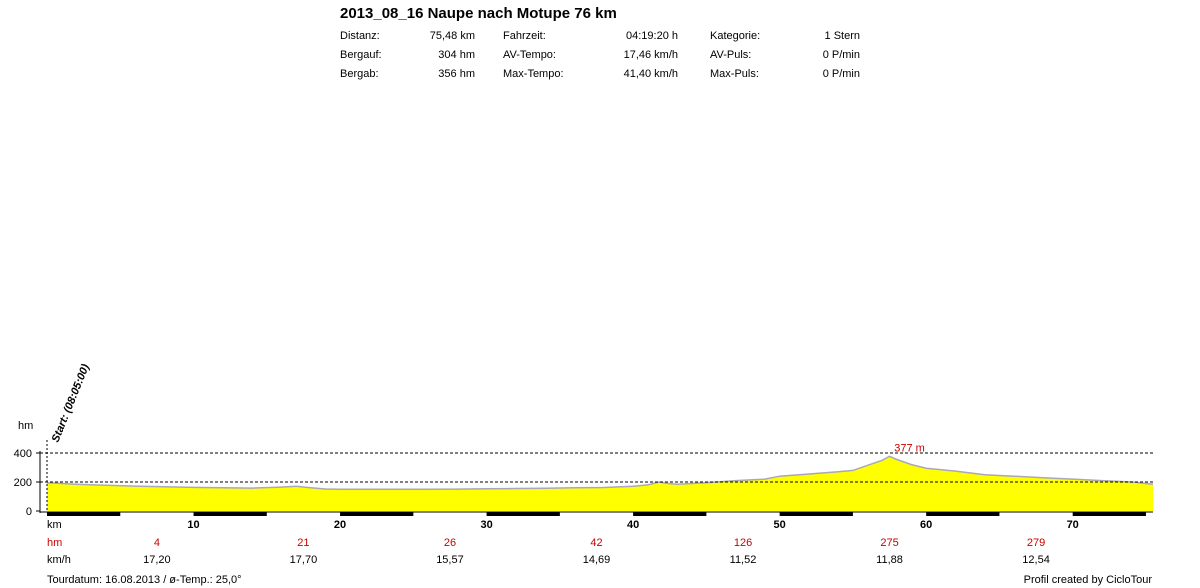 Image resolution: width=1200 pixels, height=588 pixels. I want to click on stat-label: Max-Tempo:, so click(533, 74).